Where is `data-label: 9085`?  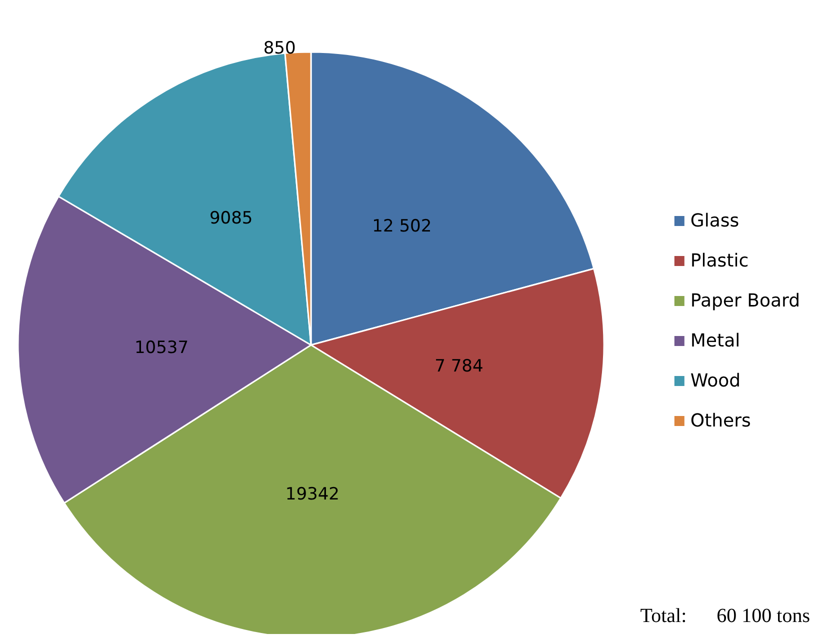
data-label: 9085 is located at coordinates (231, 218).